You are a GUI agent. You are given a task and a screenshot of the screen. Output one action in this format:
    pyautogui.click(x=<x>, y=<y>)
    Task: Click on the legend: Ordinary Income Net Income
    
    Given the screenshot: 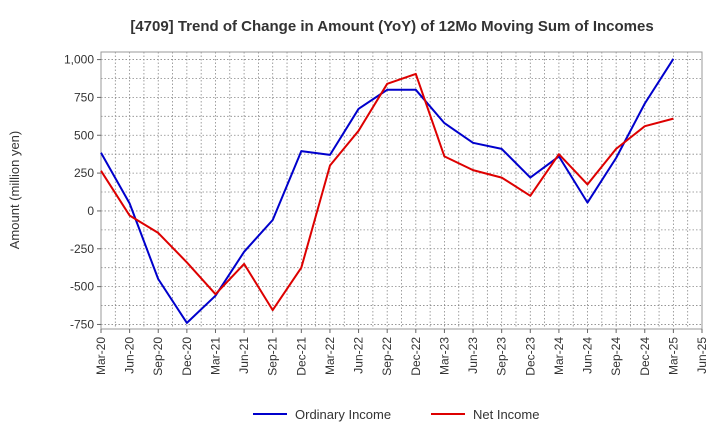 What is the action you would take?
    pyautogui.click(x=396, y=414)
    